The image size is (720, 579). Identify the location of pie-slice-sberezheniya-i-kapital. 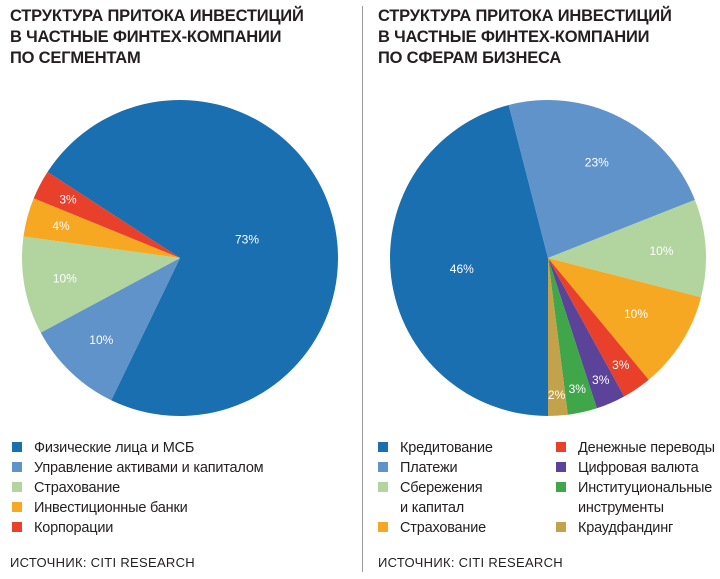
(627, 248).